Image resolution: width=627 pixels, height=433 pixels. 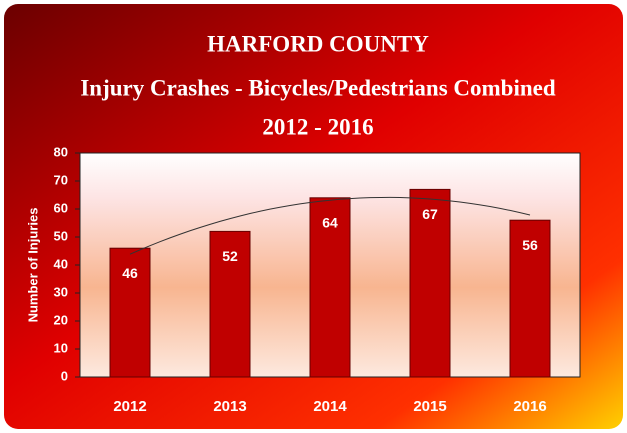 I want to click on value-label: 67, so click(x=430, y=214).